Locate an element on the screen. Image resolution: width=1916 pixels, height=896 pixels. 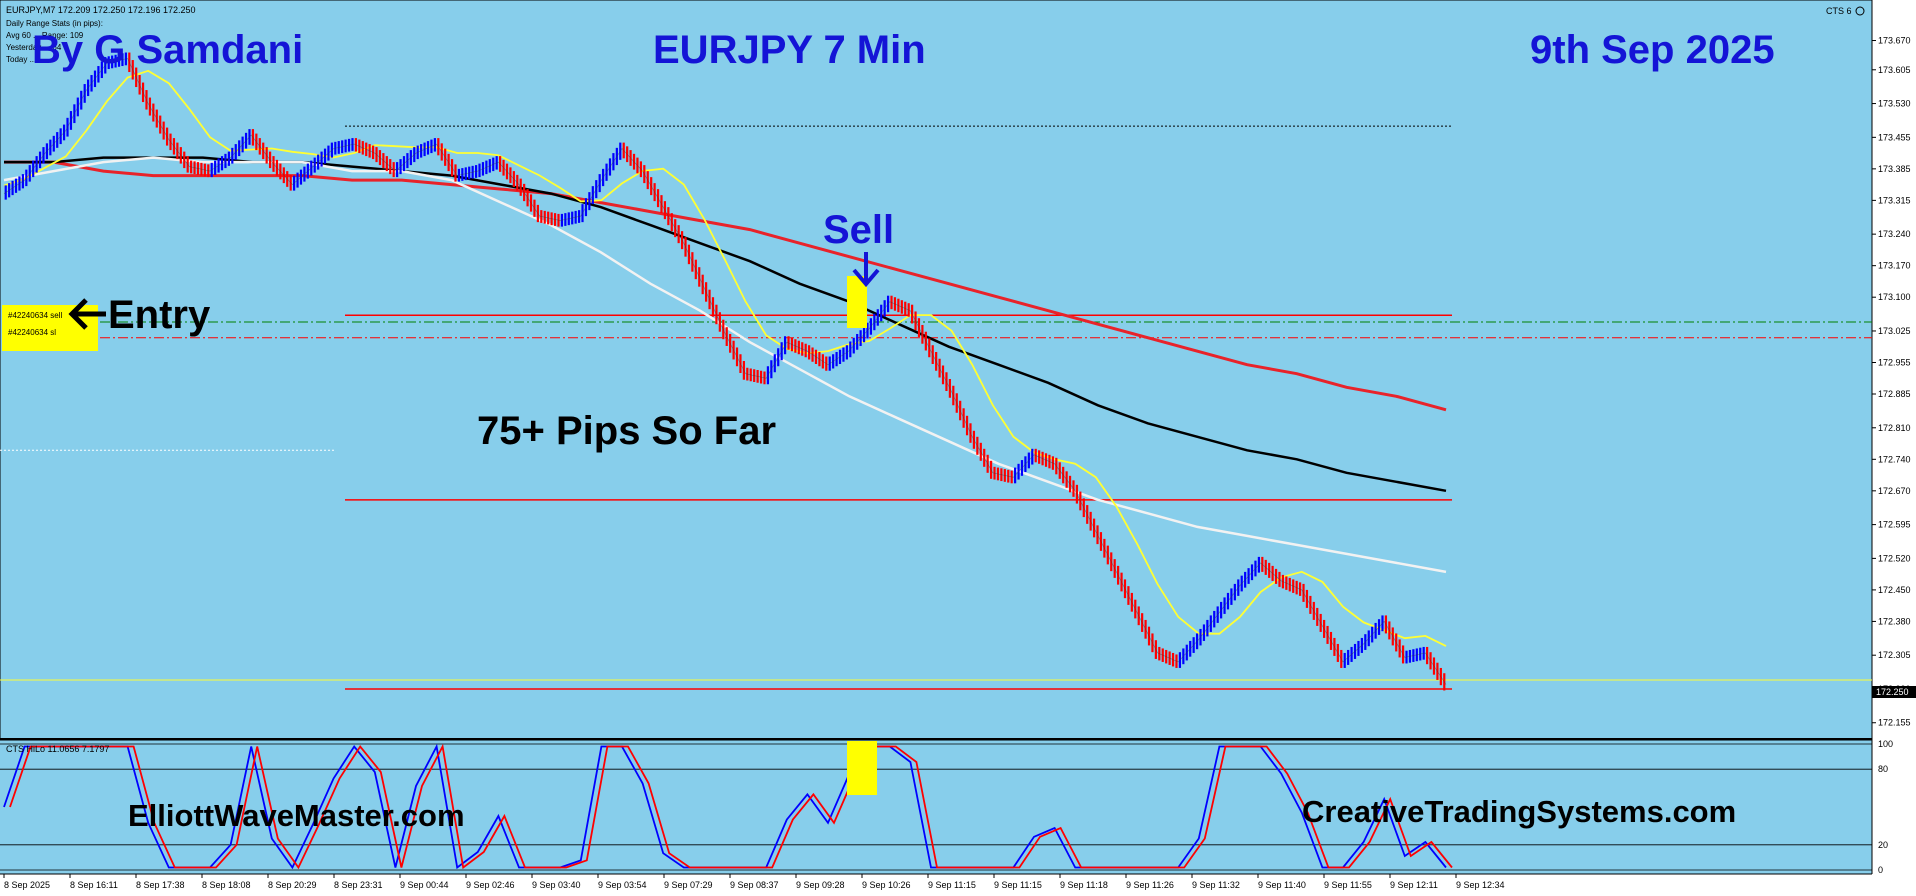
price-tick-label: 173.530 is located at coordinates (1894, 104).